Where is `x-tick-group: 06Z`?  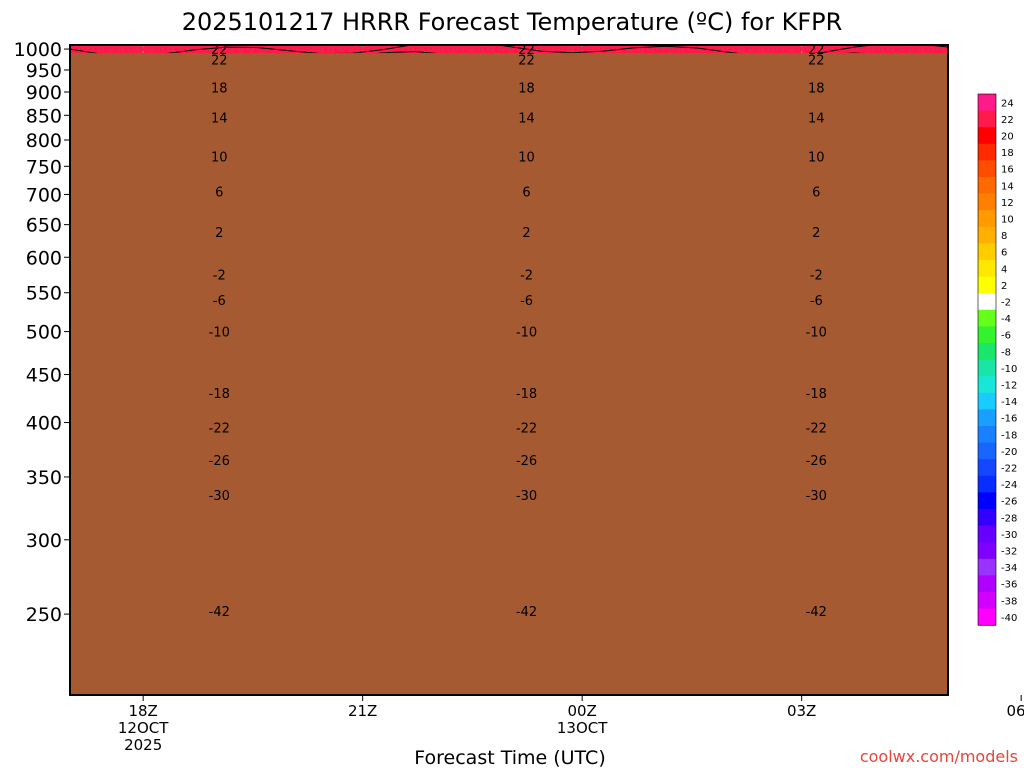
x-tick-group: 06Z is located at coordinates (1015, 711).